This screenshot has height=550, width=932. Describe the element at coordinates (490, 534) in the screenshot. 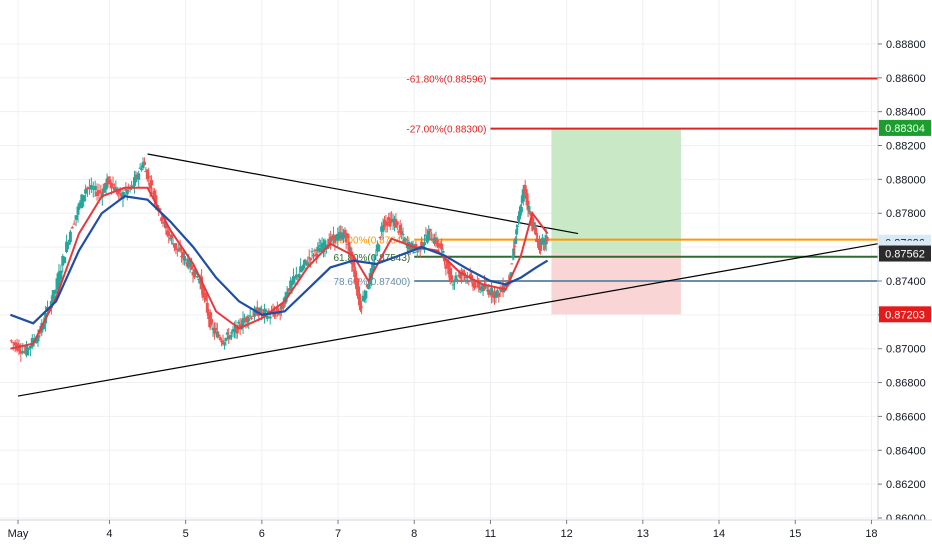

I see `time-tick-label: 11` at that location.